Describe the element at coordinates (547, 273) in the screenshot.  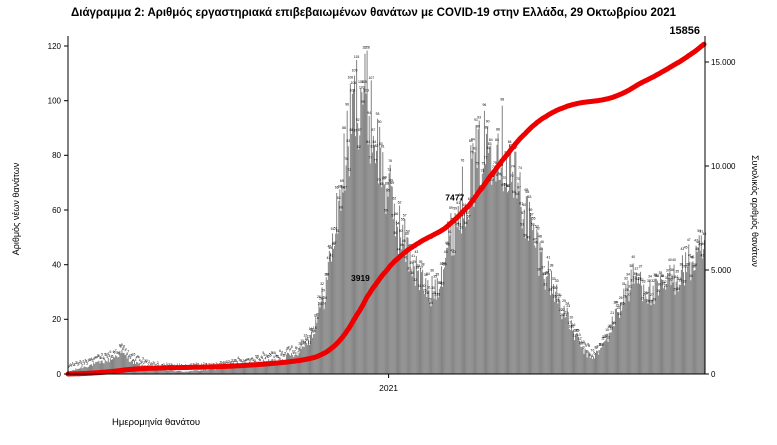
I see `bar-value: 36` at that location.